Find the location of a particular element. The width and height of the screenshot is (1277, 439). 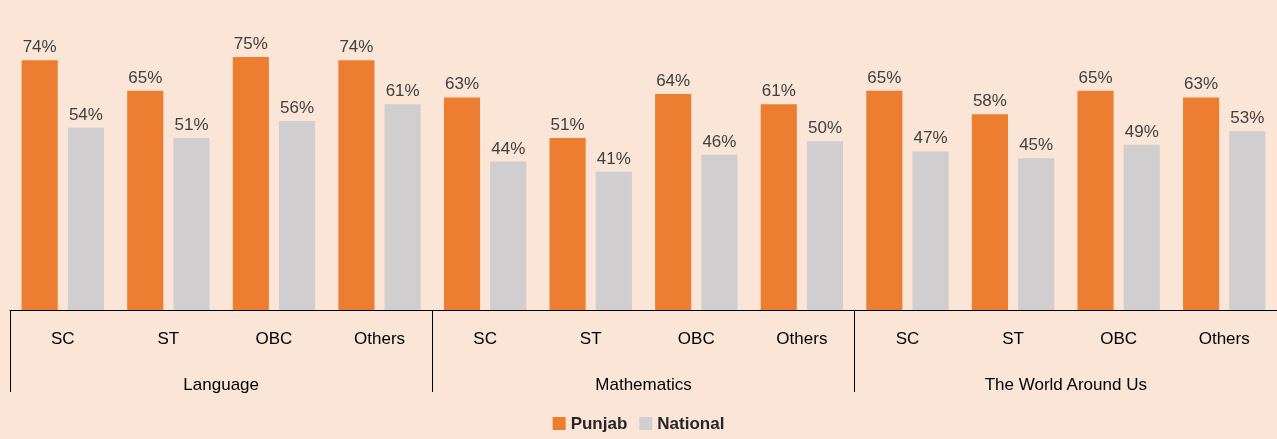

data-label: 44% is located at coordinates (508, 148).